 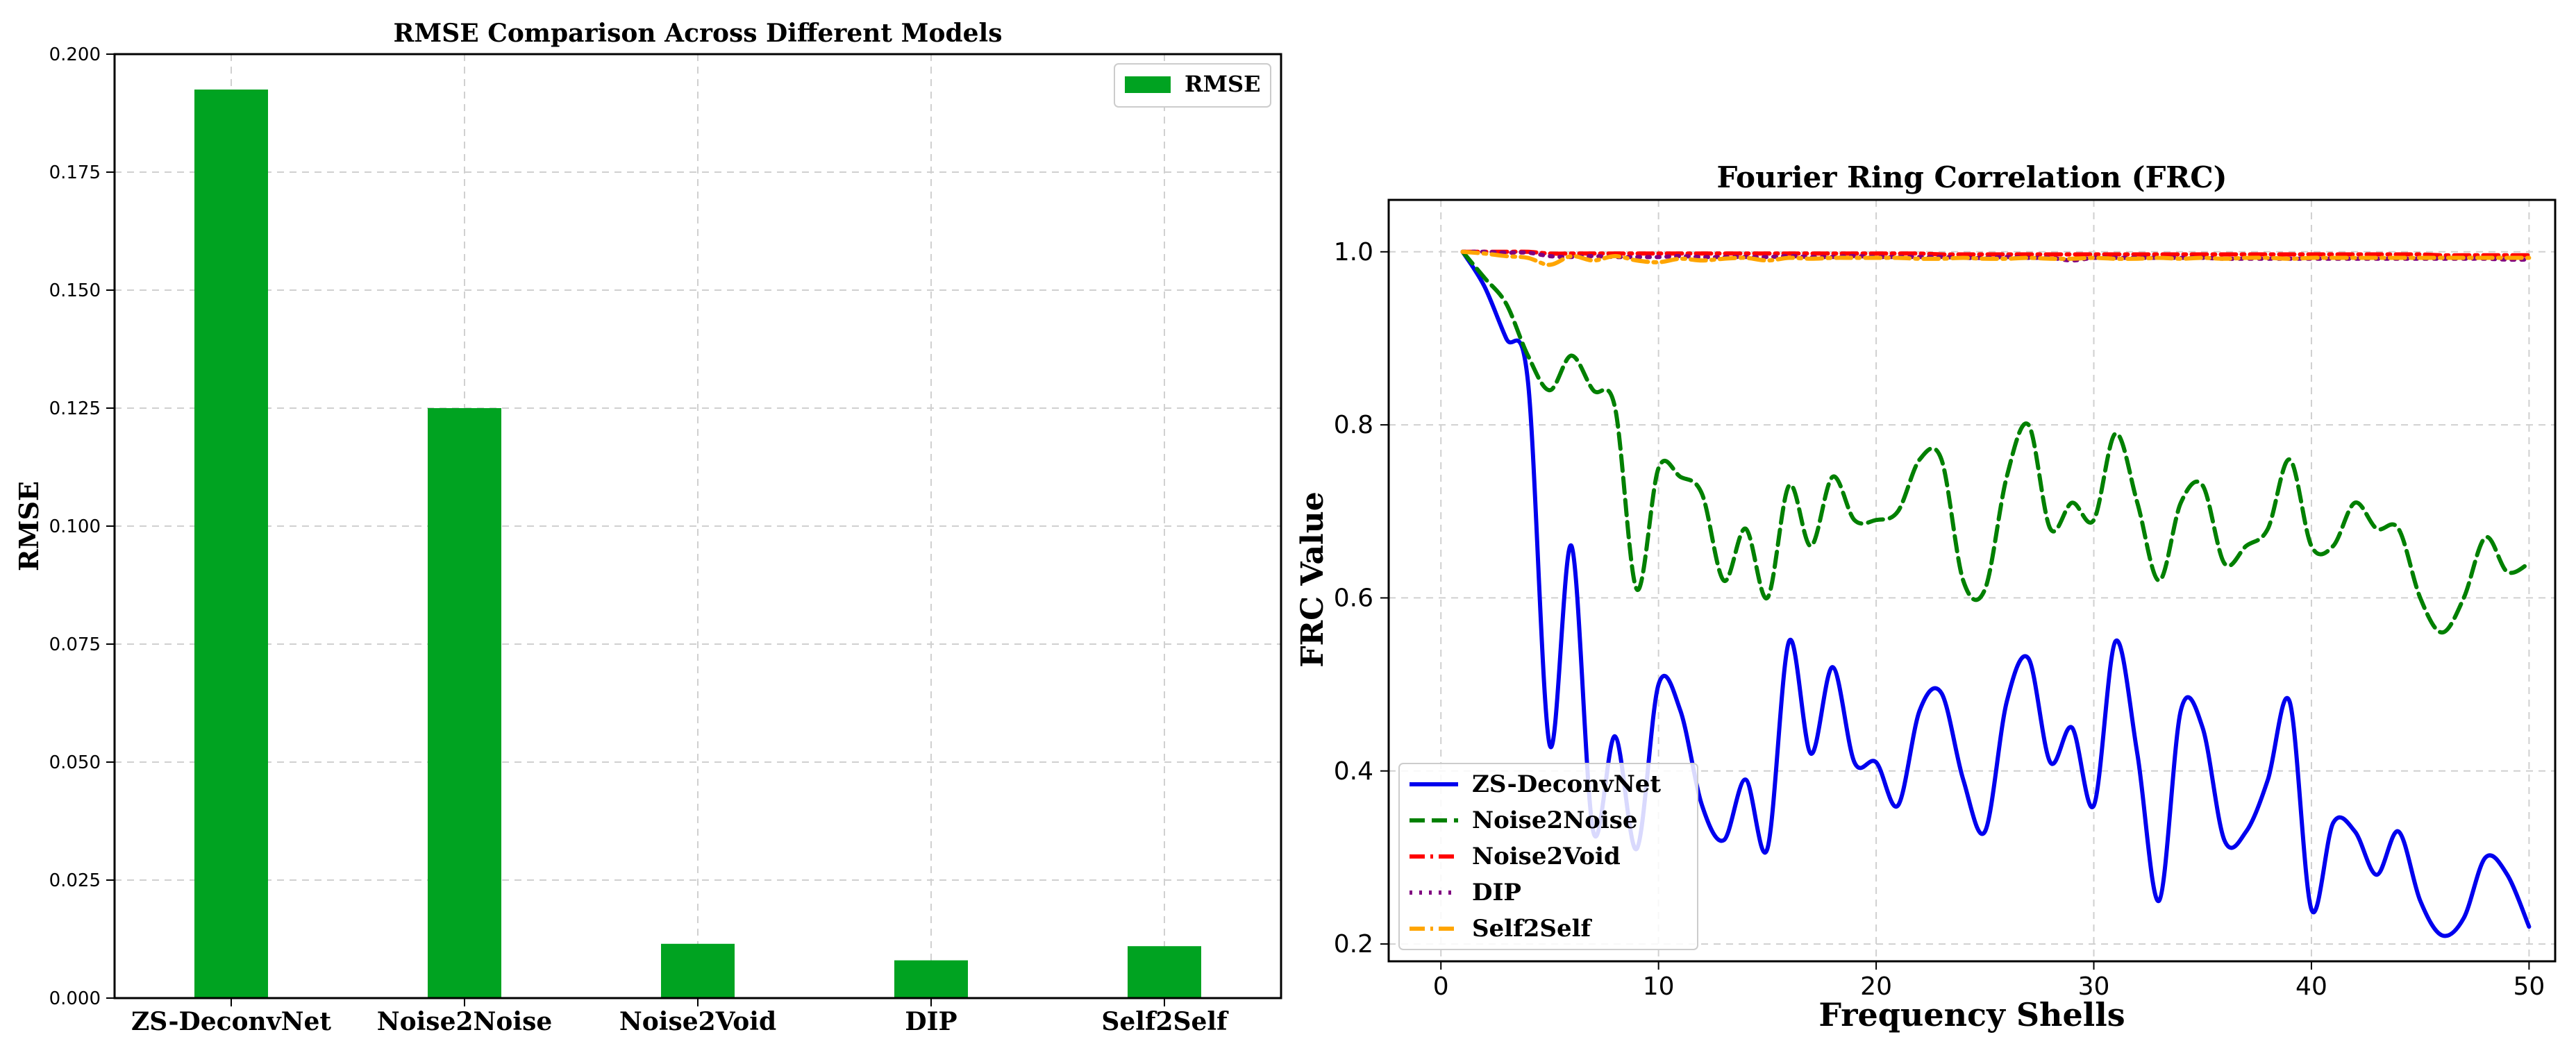 What do you see at coordinates (75, 644) in the screenshot?
I see `bar-y-tick-label: 0.075` at bounding box center [75, 644].